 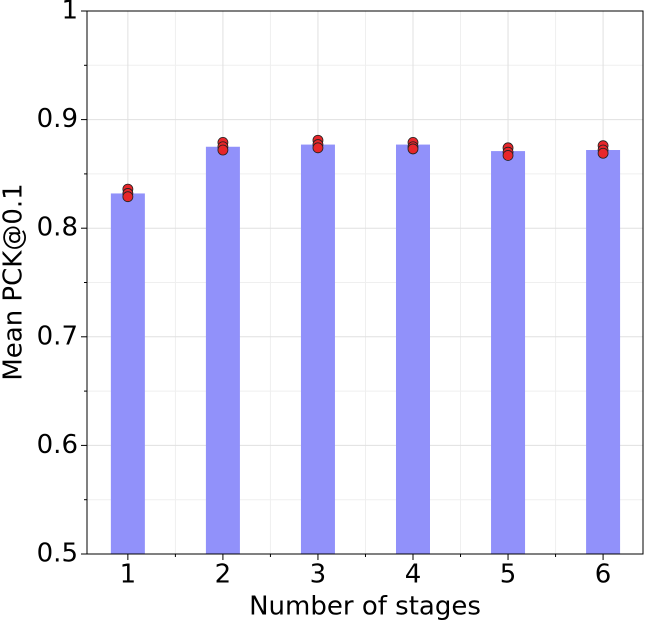 I want to click on y-tick-label: 0.6, so click(x=57, y=445).